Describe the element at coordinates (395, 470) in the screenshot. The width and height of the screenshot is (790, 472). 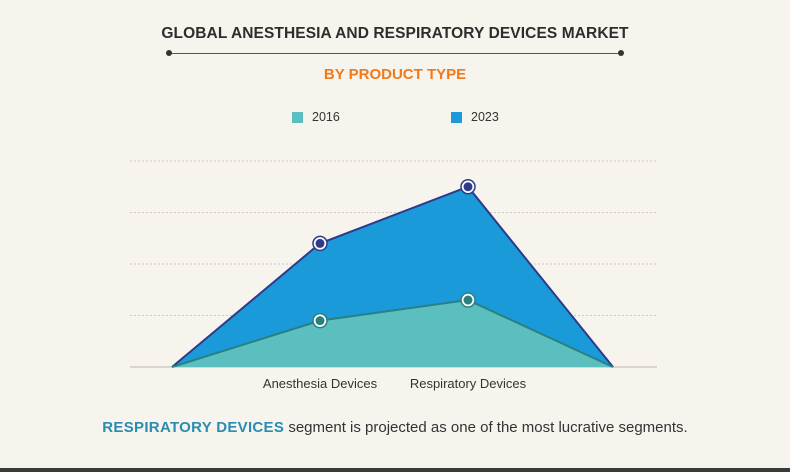
I see `bottom-rule` at that location.